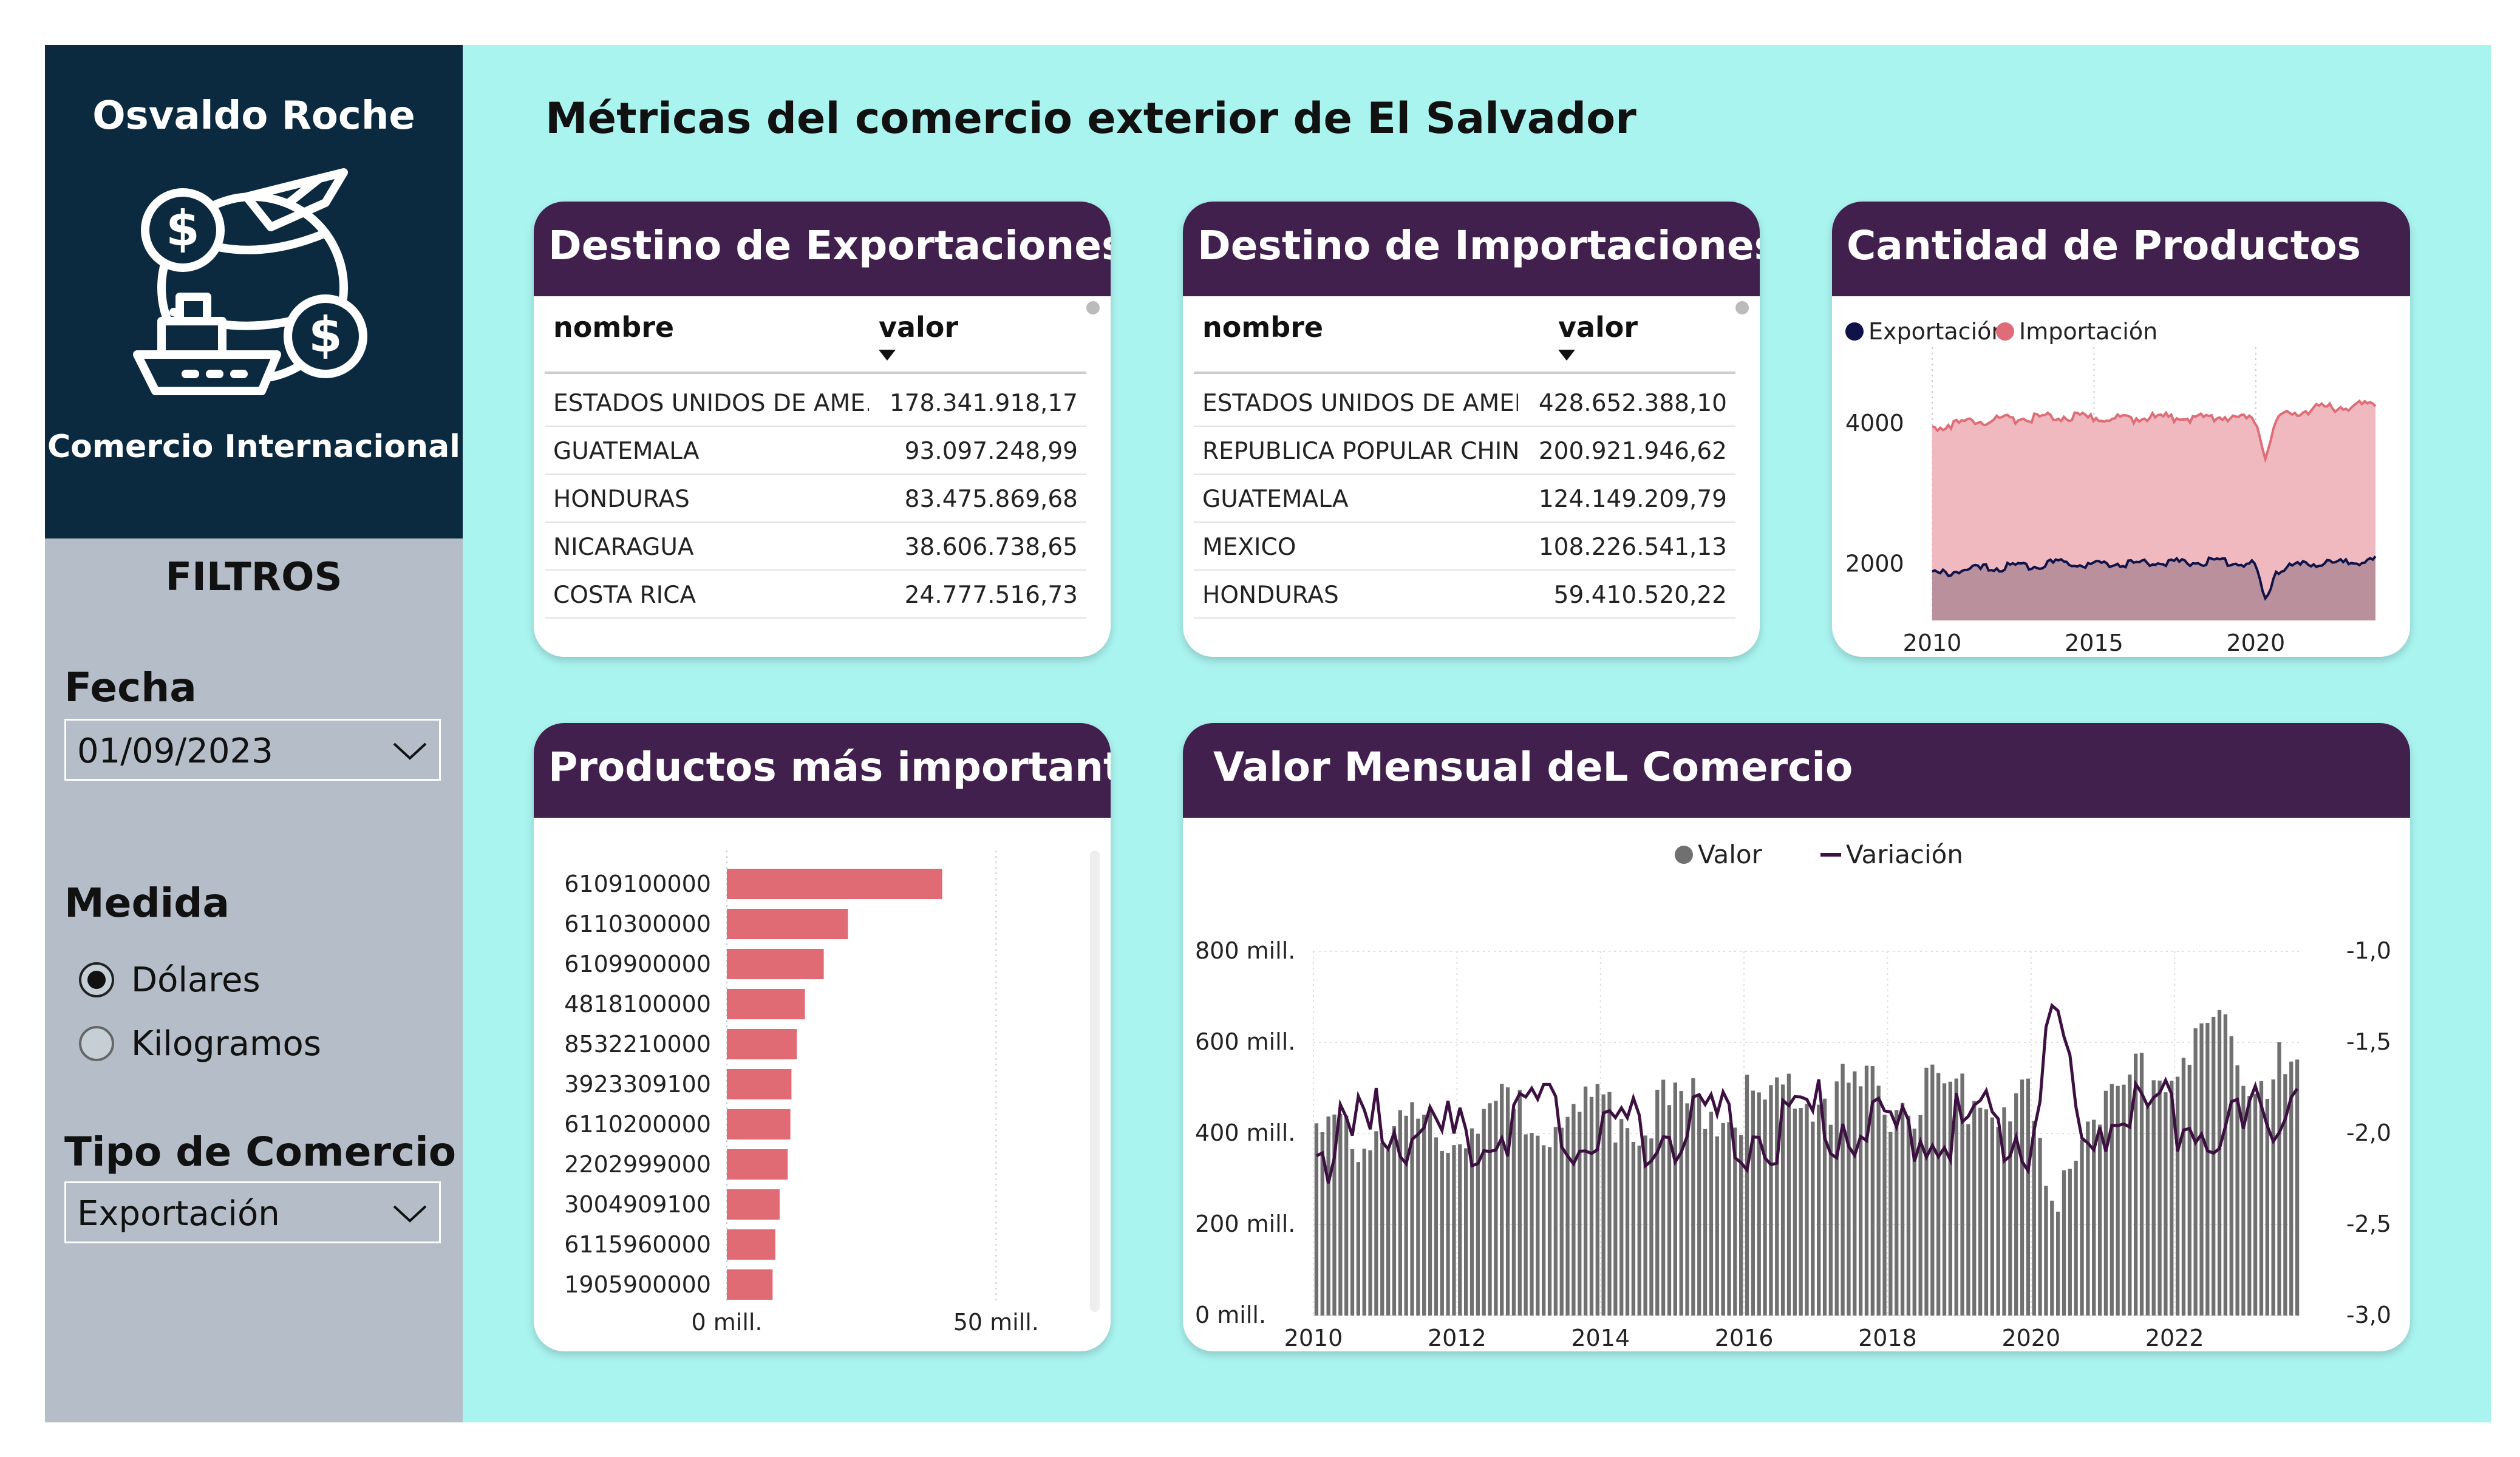 The height and width of the screenshot is (1457, 2520). I want to click on cell-valor: 108.226.541,13, so click(1632, 547).